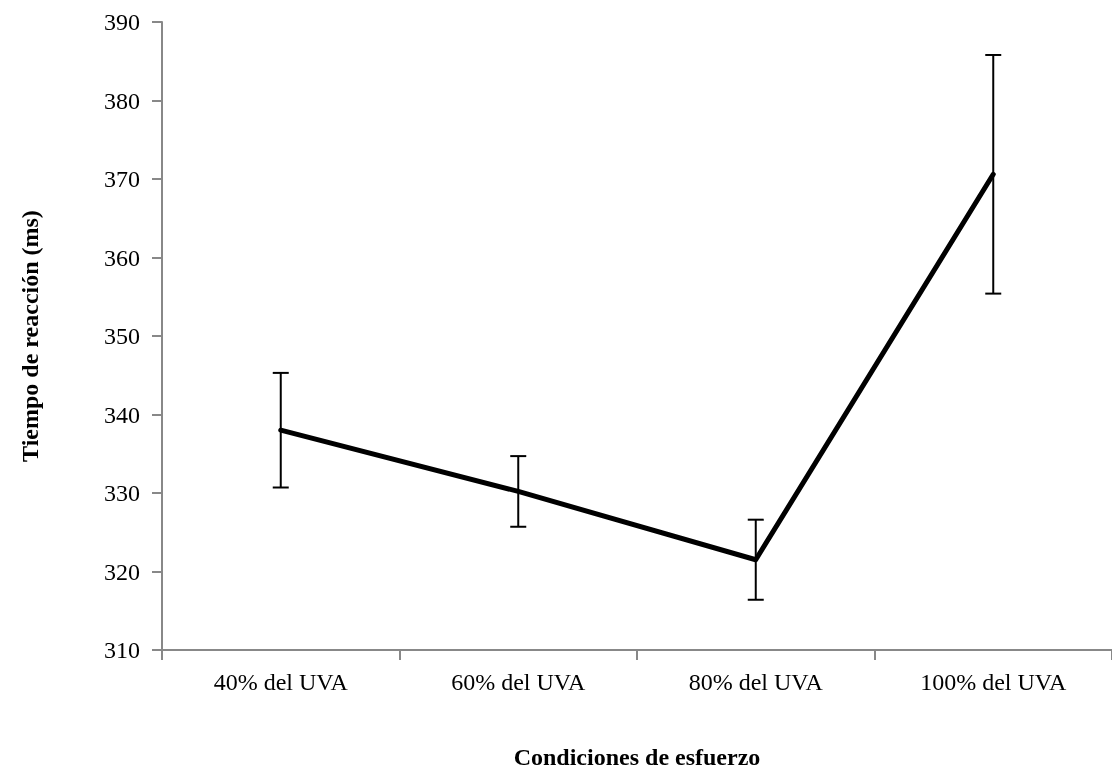 The width and height of the screenshot is (1112, 778). What do you see at coordinates (122, 22) in the screenshot?
I see `y-tick-label: 390` at bounding box center [122, 22].